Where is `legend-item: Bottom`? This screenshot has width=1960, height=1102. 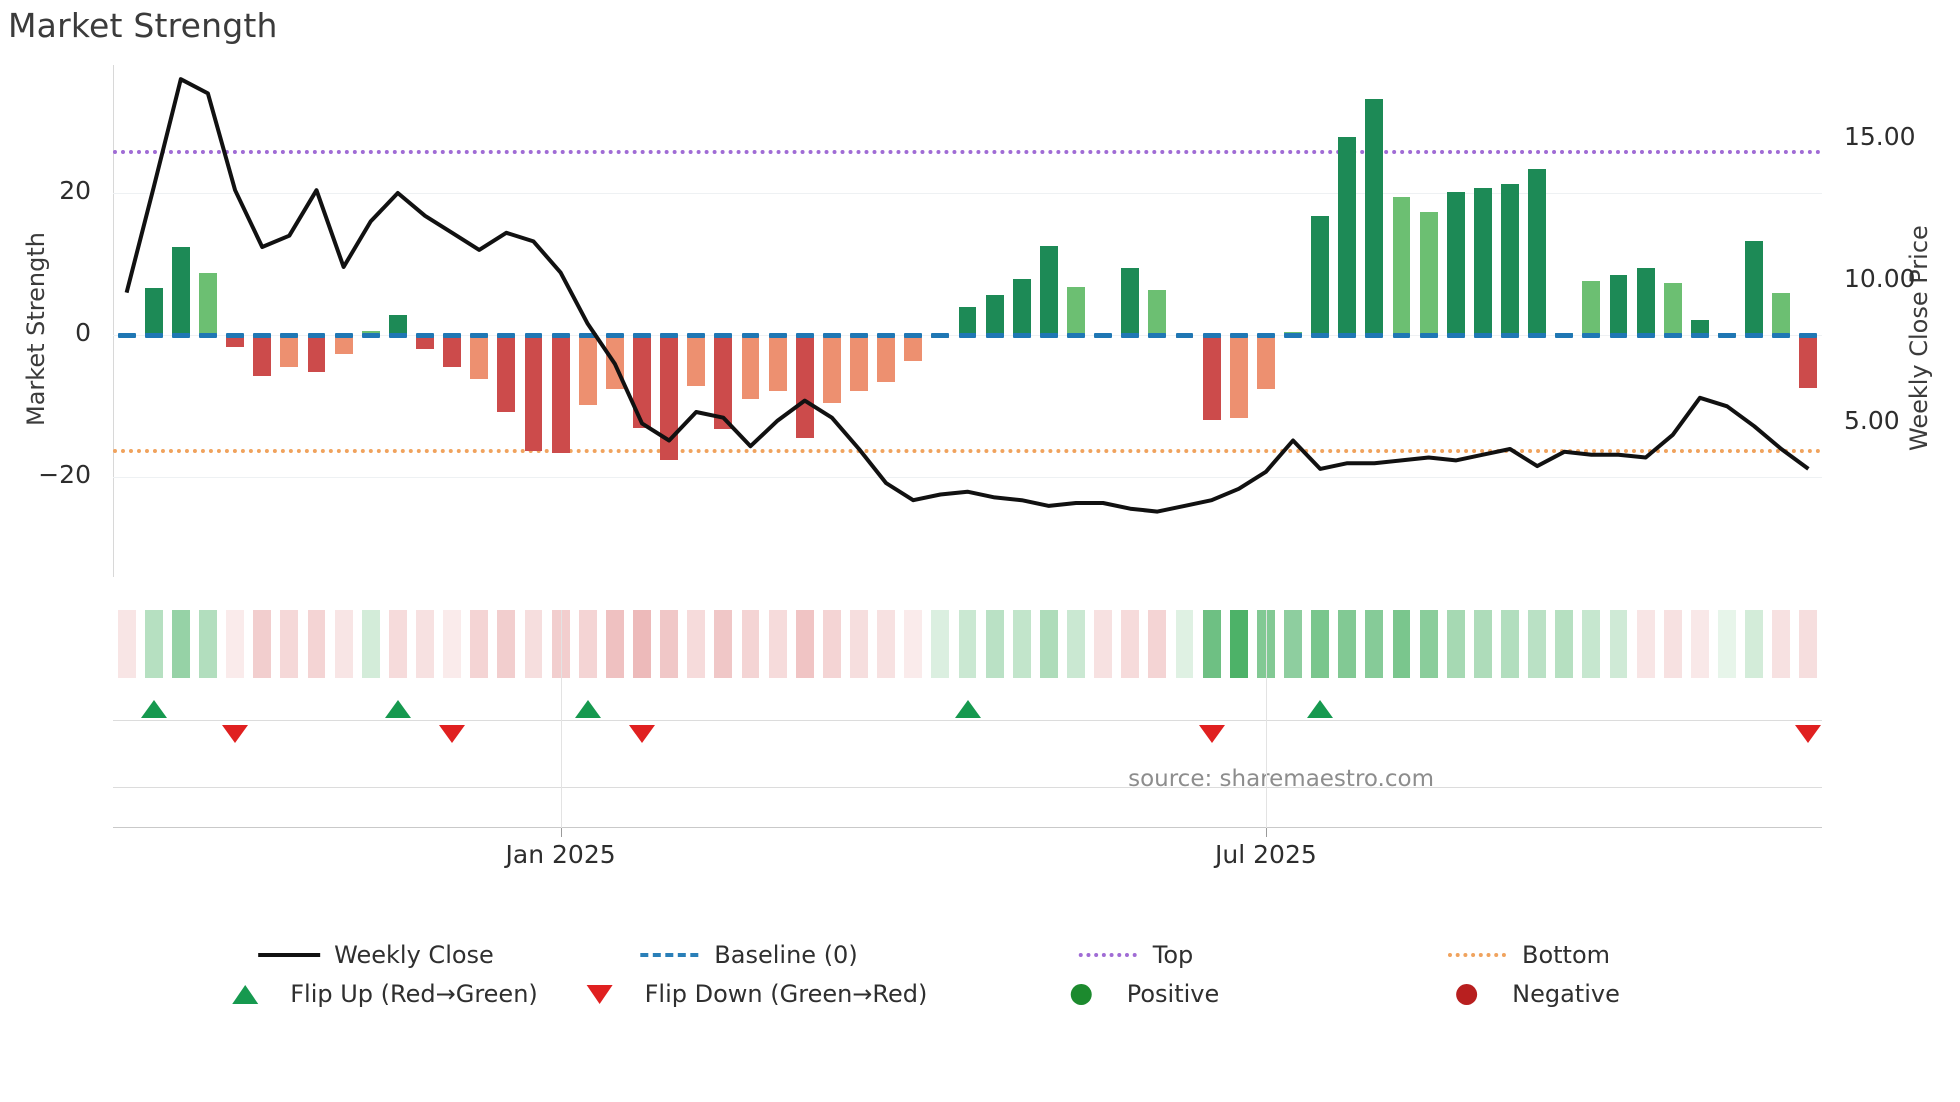
legend-item: Bottom is located at coordinates (1528, 955).